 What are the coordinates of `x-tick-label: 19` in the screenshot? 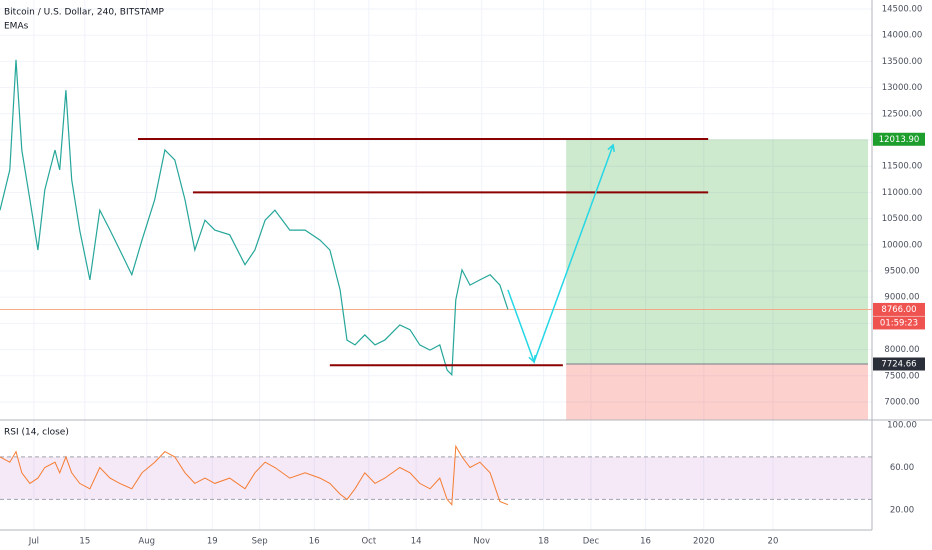 It's located at (212, 542).